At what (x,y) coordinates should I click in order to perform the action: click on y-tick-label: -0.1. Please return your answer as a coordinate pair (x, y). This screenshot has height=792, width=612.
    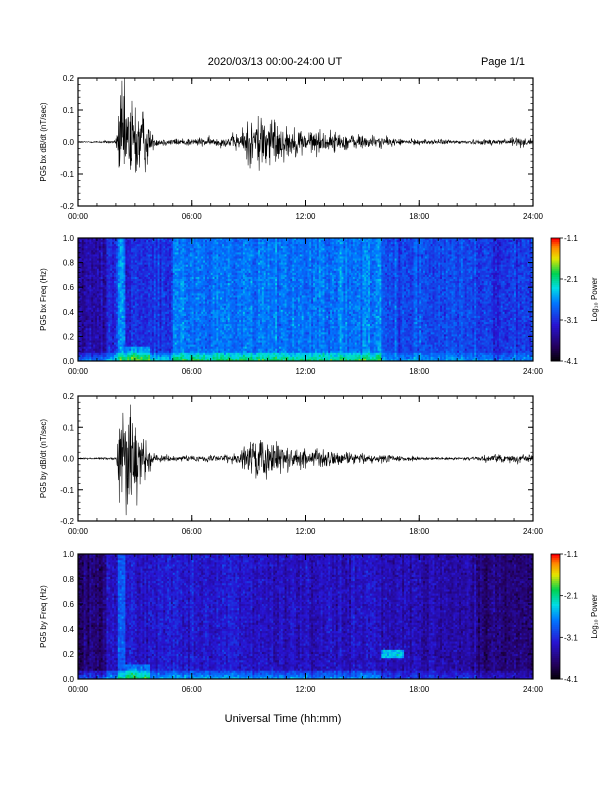
    Looking at the image, I should click on (67, 174).